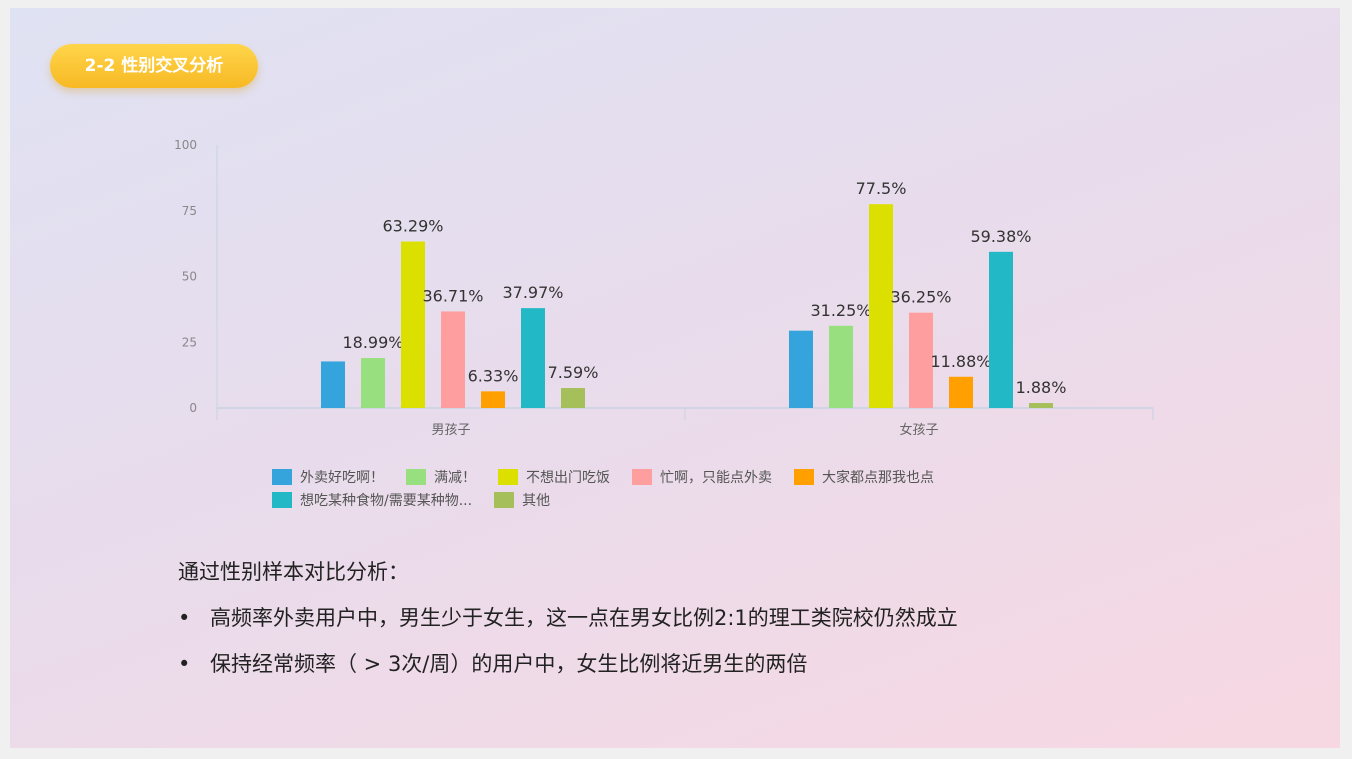 This screenshot has width=1352, height=759. Describe the element at coordinates (452, 295) in the screenshot. I see `data-label: 36.71%` at that location.